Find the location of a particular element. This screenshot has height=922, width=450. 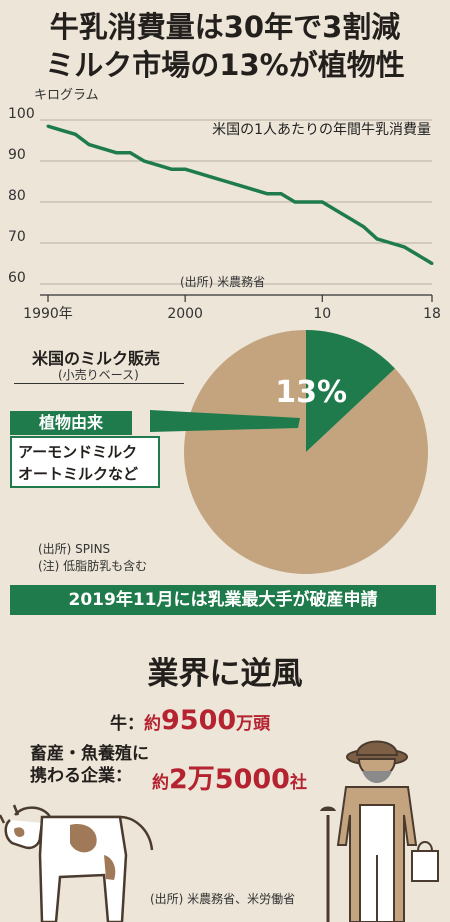

cow-illustration is located at coordinates (77, 863).